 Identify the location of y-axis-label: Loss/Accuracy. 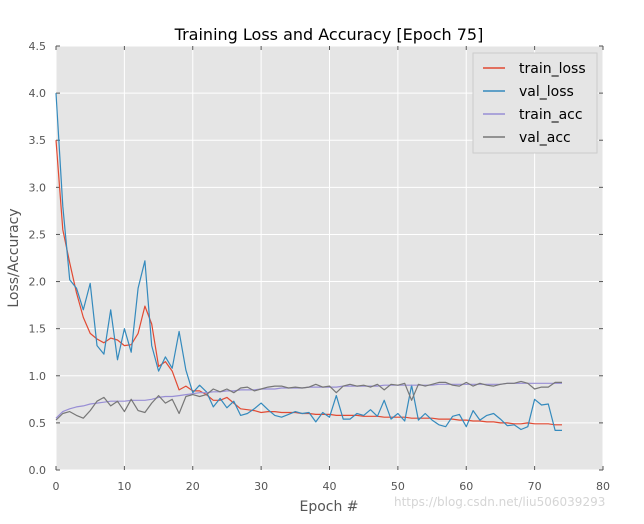
(14, 257).